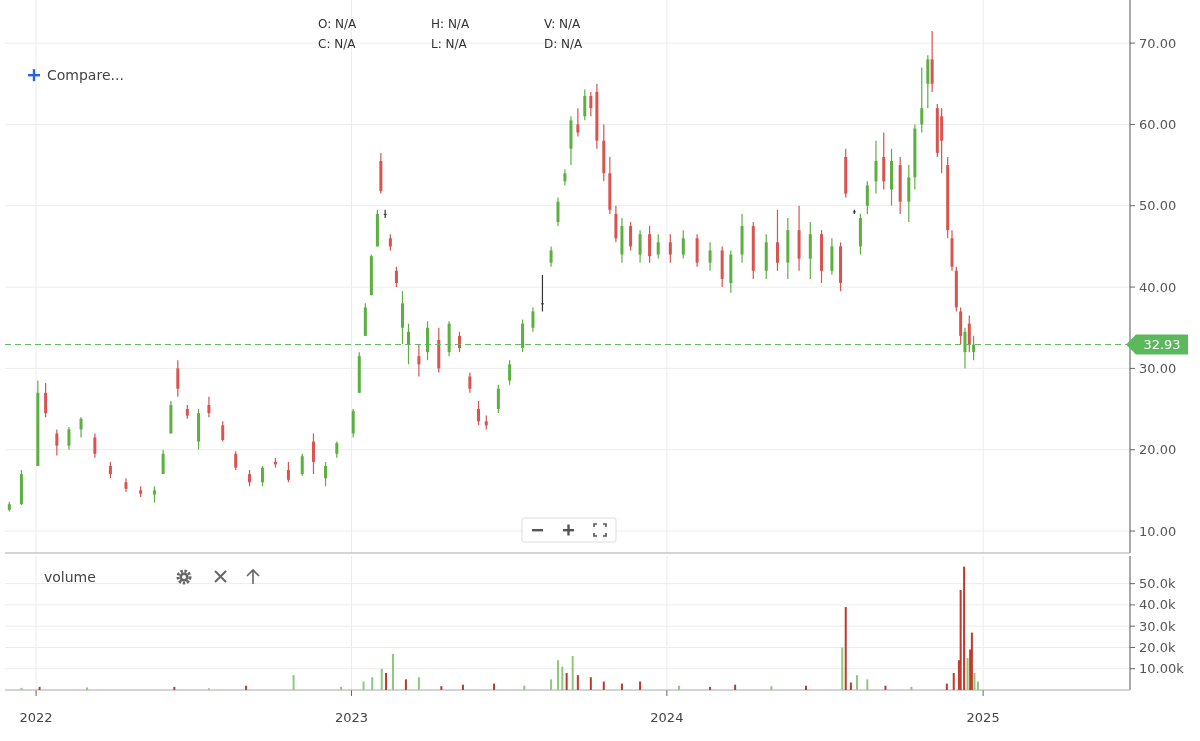  I want to click on x-tick-label: 2025, so click(983, 717).